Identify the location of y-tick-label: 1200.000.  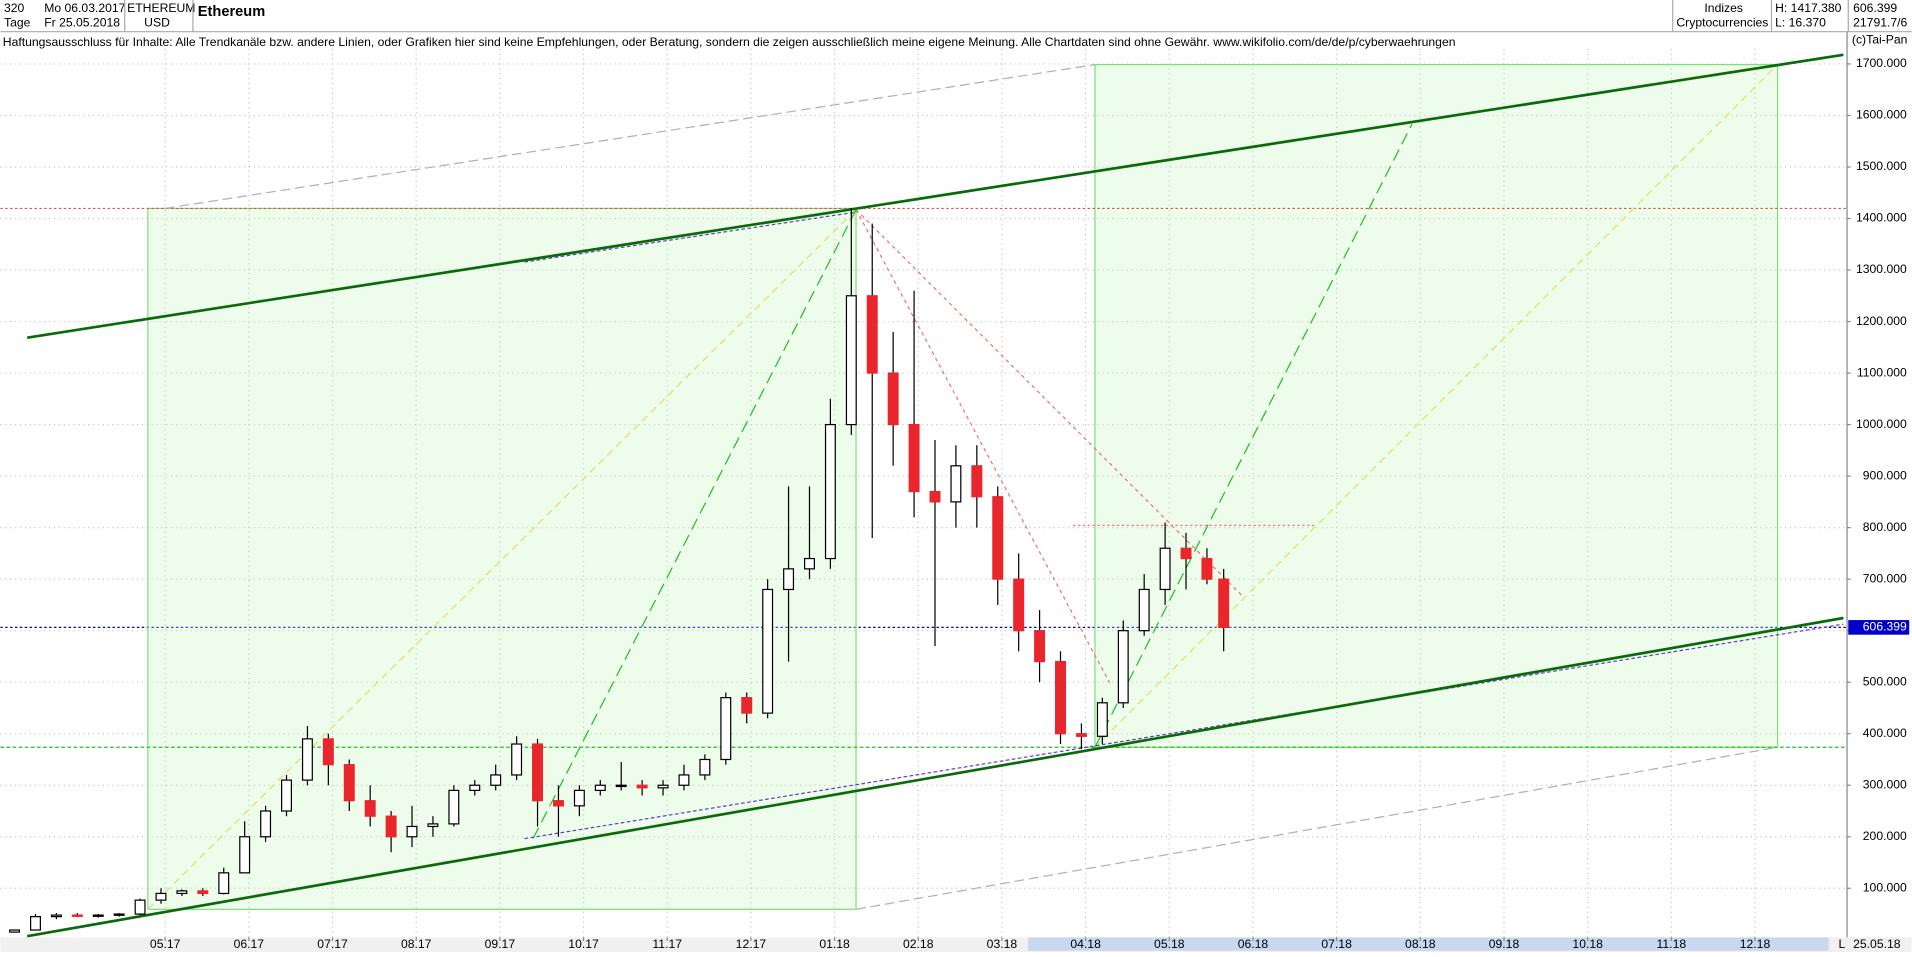
(1881, 321).